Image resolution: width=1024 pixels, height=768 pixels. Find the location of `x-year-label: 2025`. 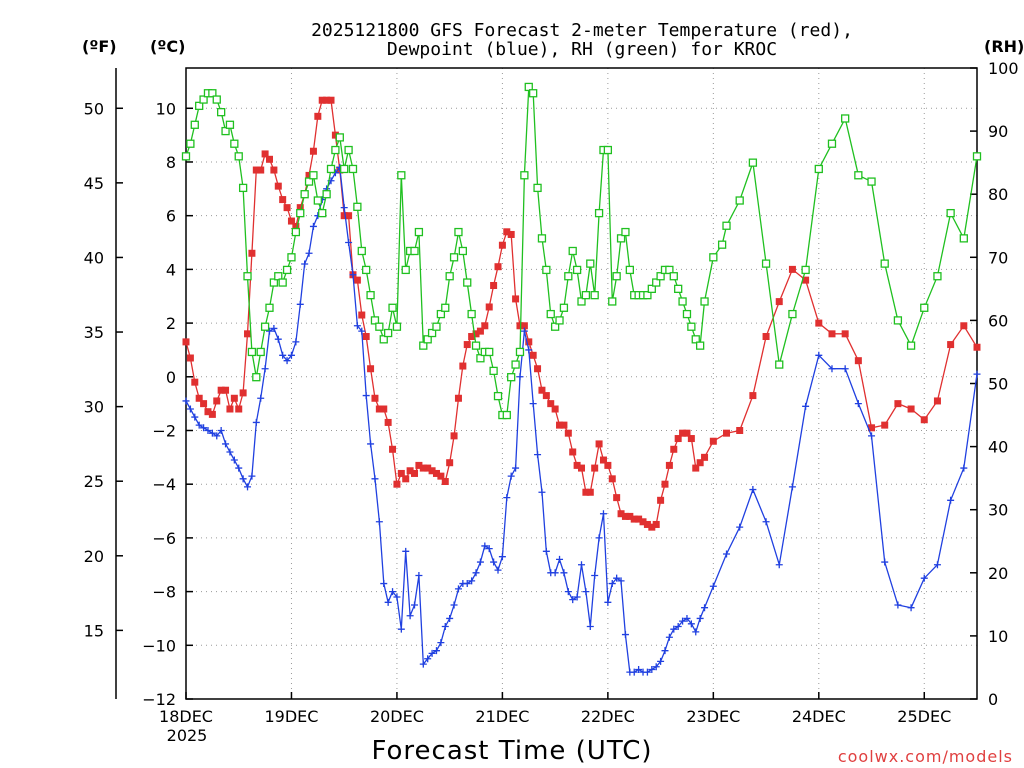

x-year-label: 2025 is located at coordinates (187, 735).